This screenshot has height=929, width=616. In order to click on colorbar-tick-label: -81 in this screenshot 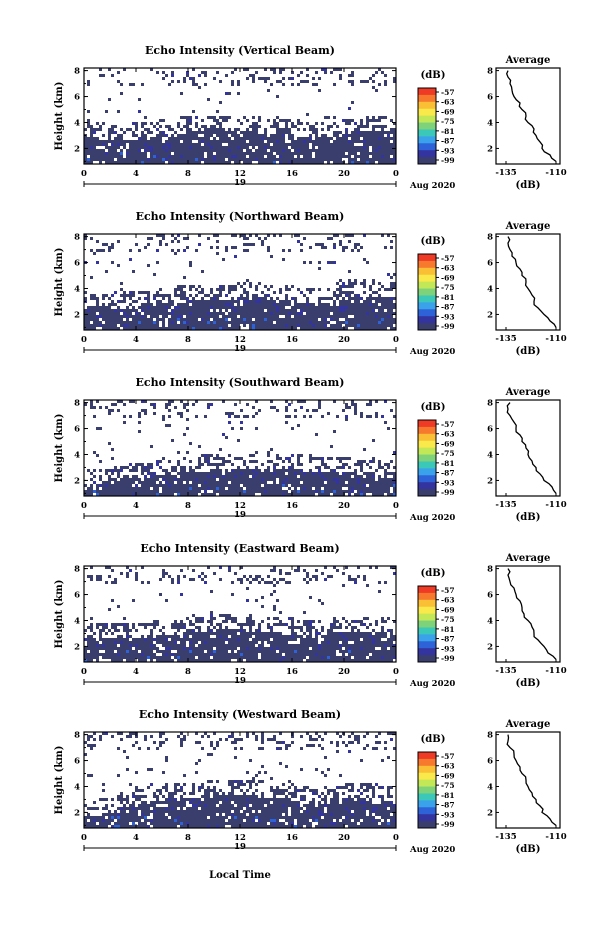, I will do `click(448, 297)`.